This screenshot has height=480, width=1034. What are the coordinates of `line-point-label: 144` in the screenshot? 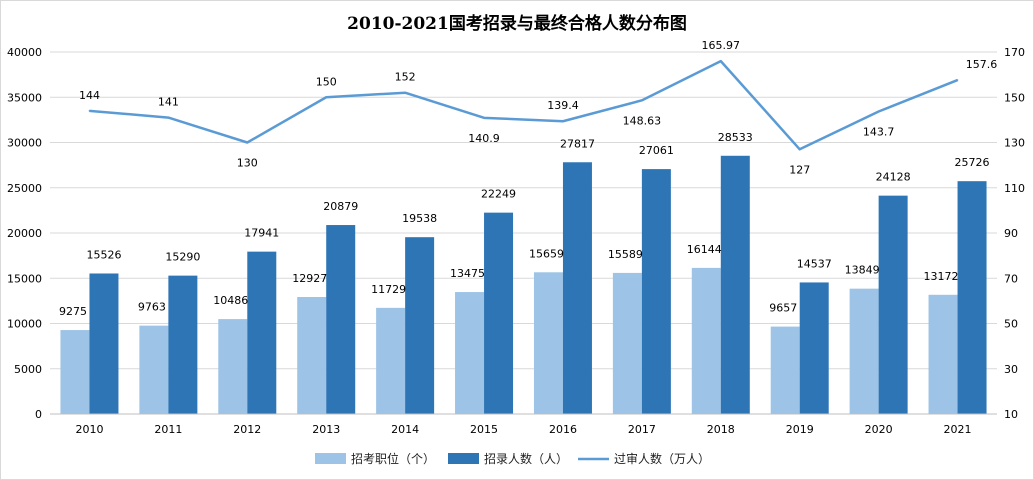 It's located at (89, 95).